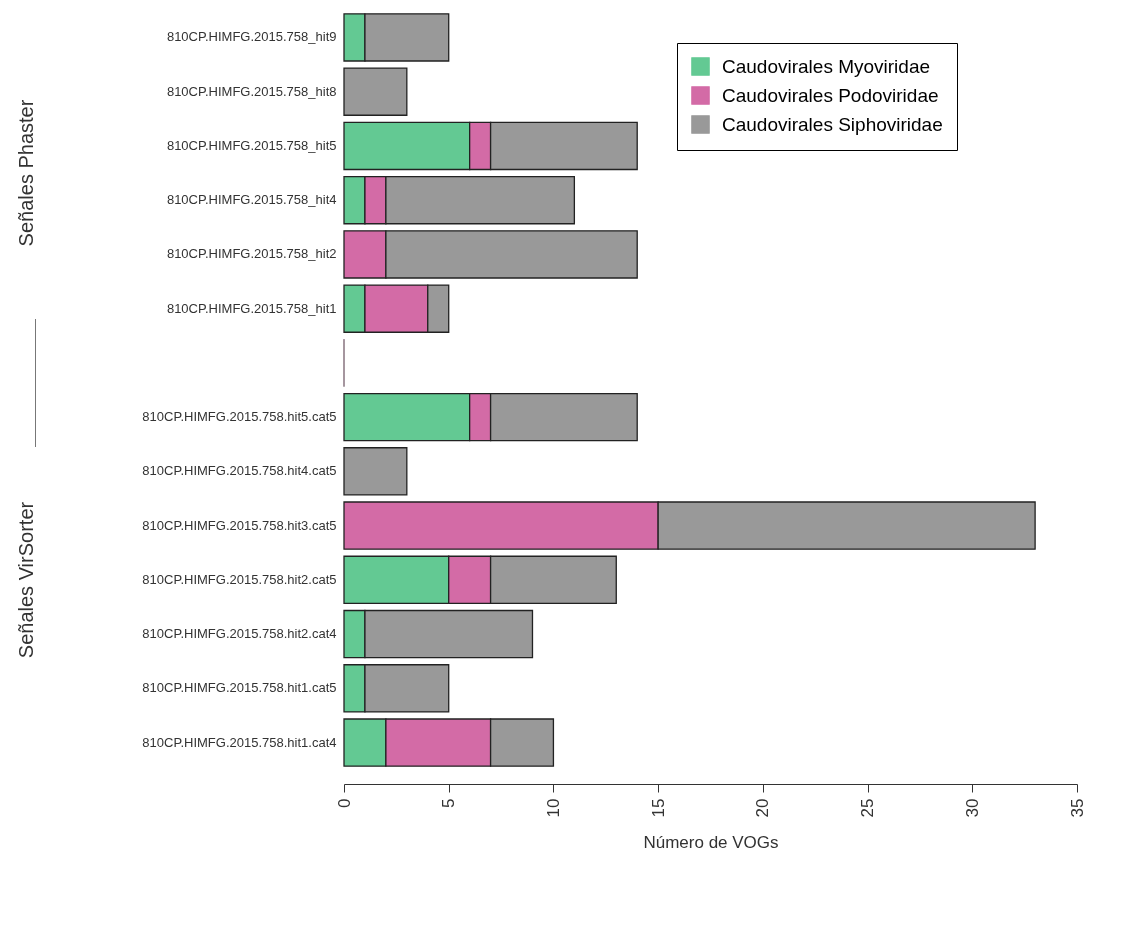 This screenshot has width=1123, height=941. I want to click on y-tick-label: 810CP.HIMFG.2015.758_hit2, so click(251, 254).